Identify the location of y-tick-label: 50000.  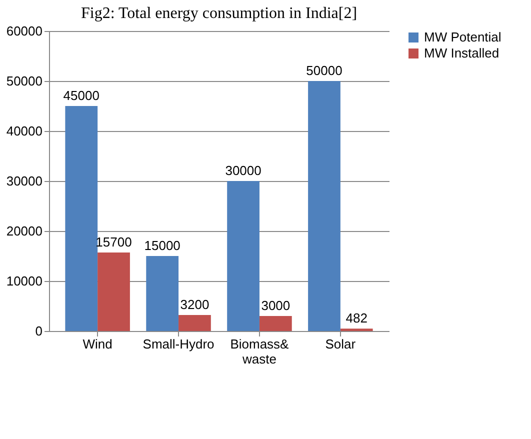
(24, 81).